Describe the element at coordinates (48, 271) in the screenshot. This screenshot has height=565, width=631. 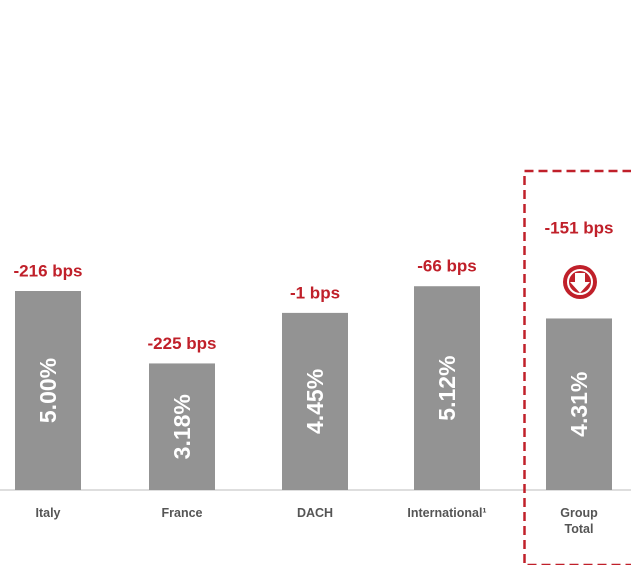
I see `annotation: -216 bps` at that location.